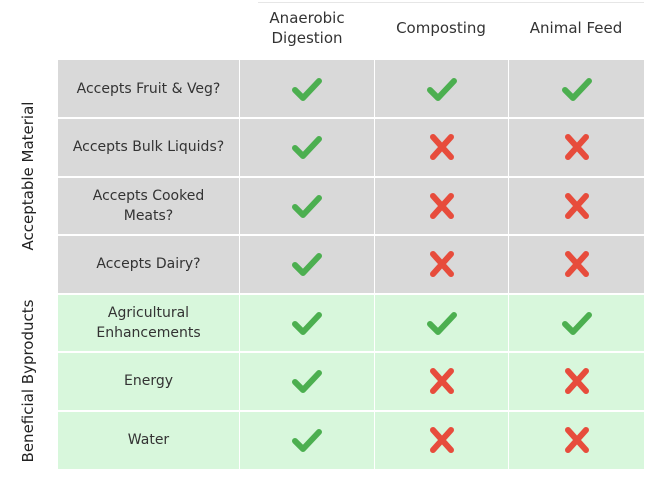  I want to click on table-row: Accepts Dairy?, so click(351, 264).